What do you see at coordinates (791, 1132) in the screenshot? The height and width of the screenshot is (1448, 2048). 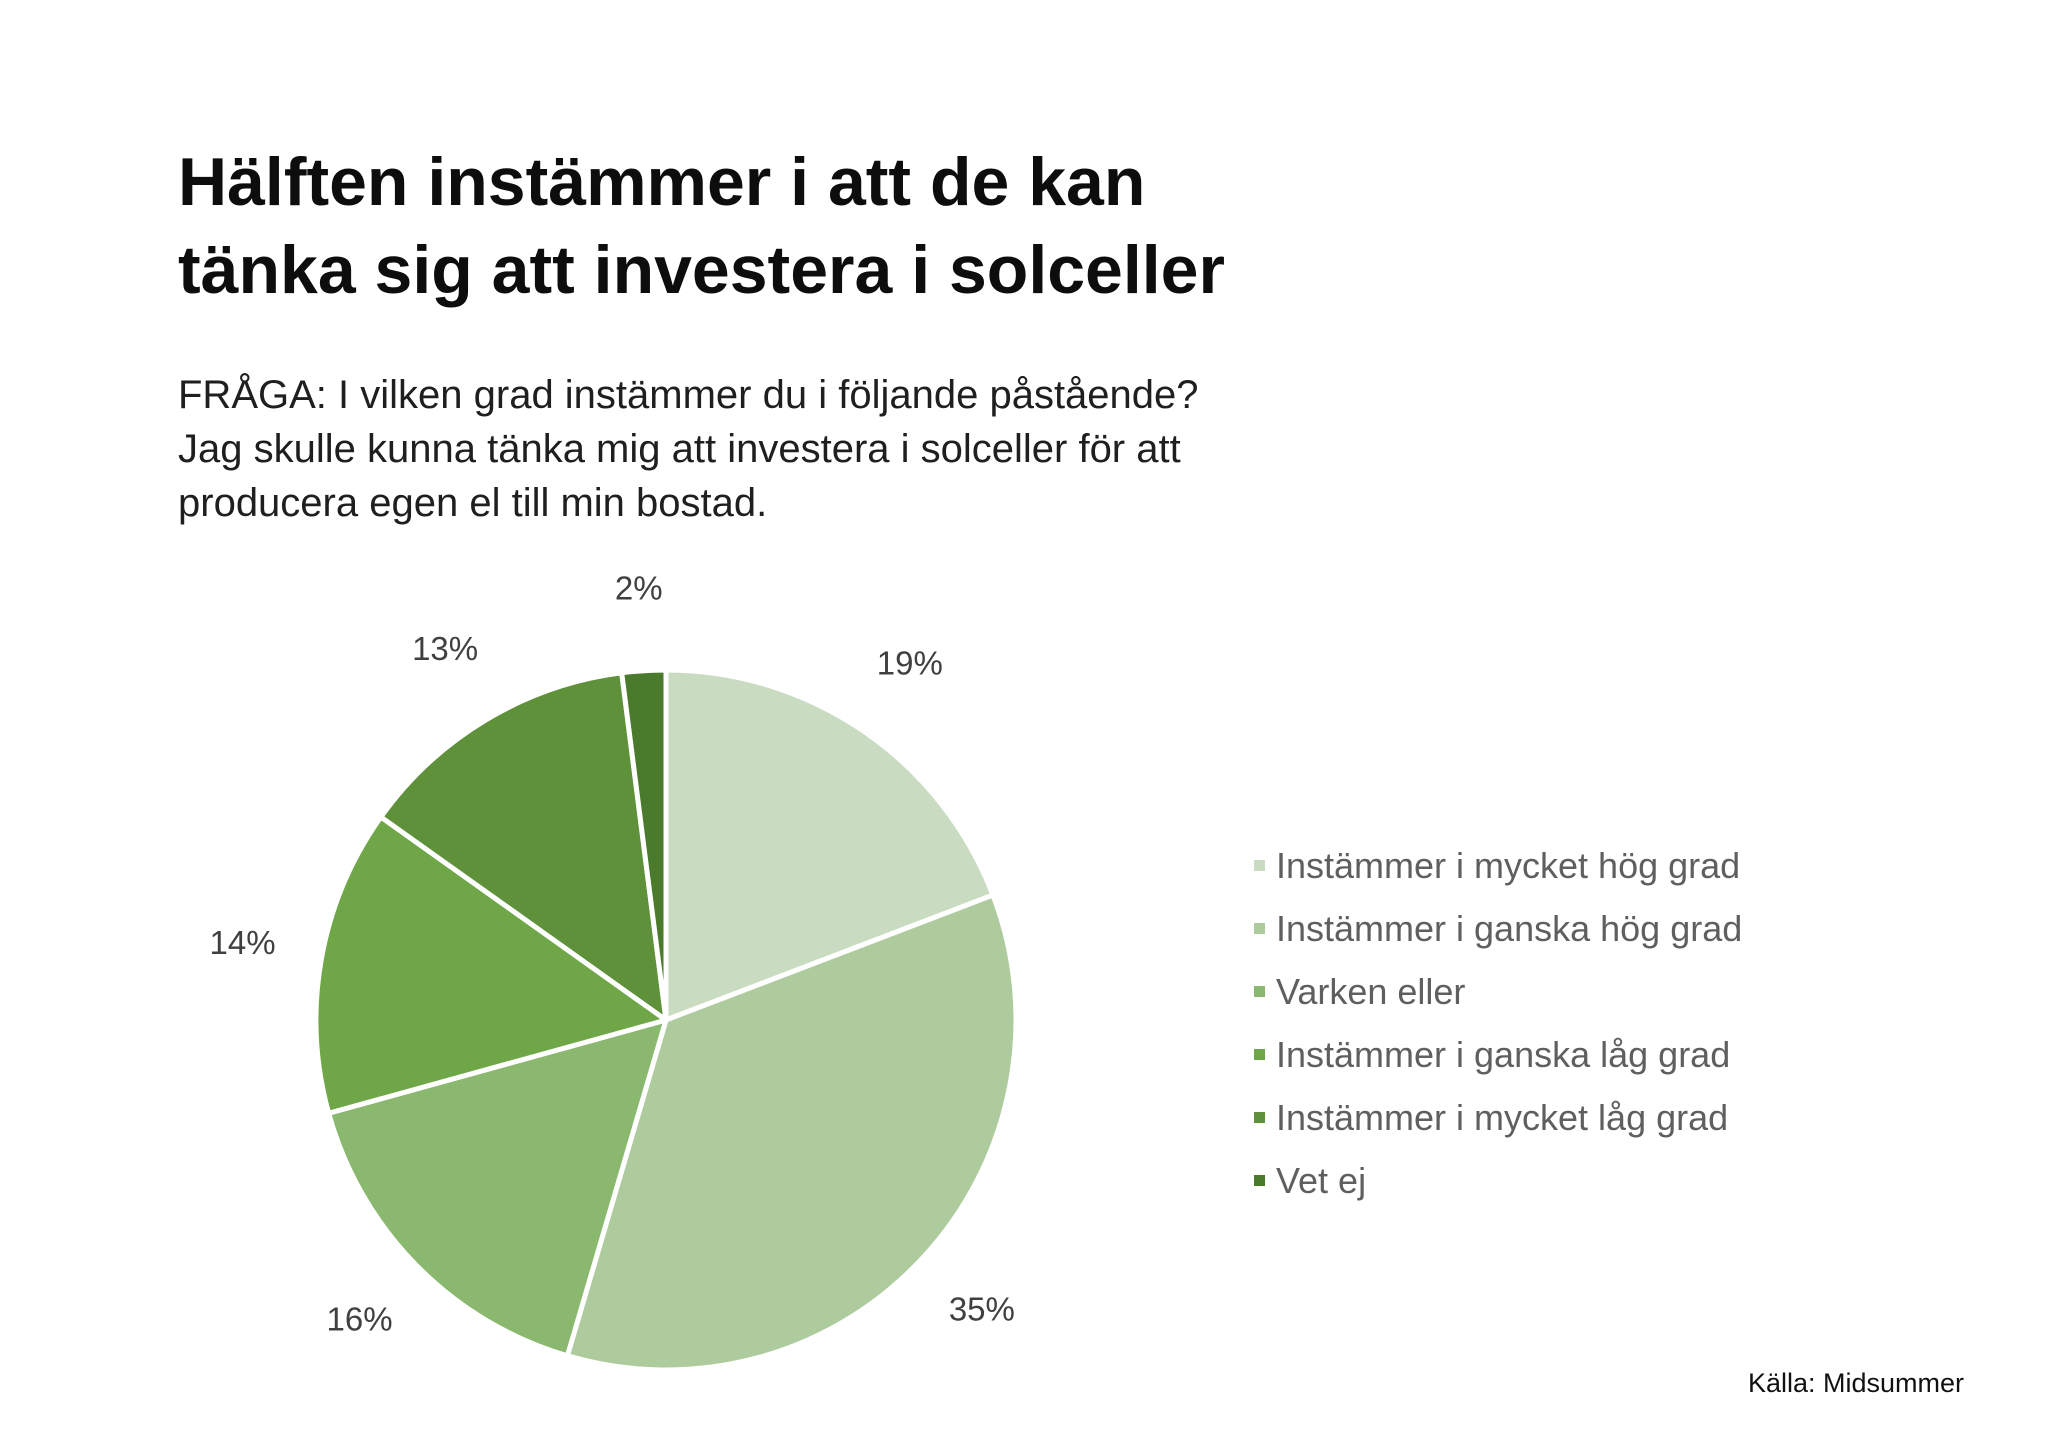 I see `pie-slice-instammer-i-ganska-hog-grad` at bounding box center [791, 1132].